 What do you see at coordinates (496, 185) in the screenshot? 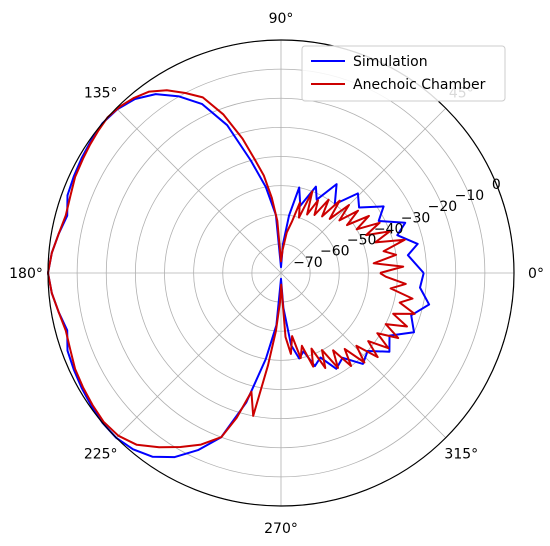
I see `radial-tick-label: 0` at bounding box center [496, 185].